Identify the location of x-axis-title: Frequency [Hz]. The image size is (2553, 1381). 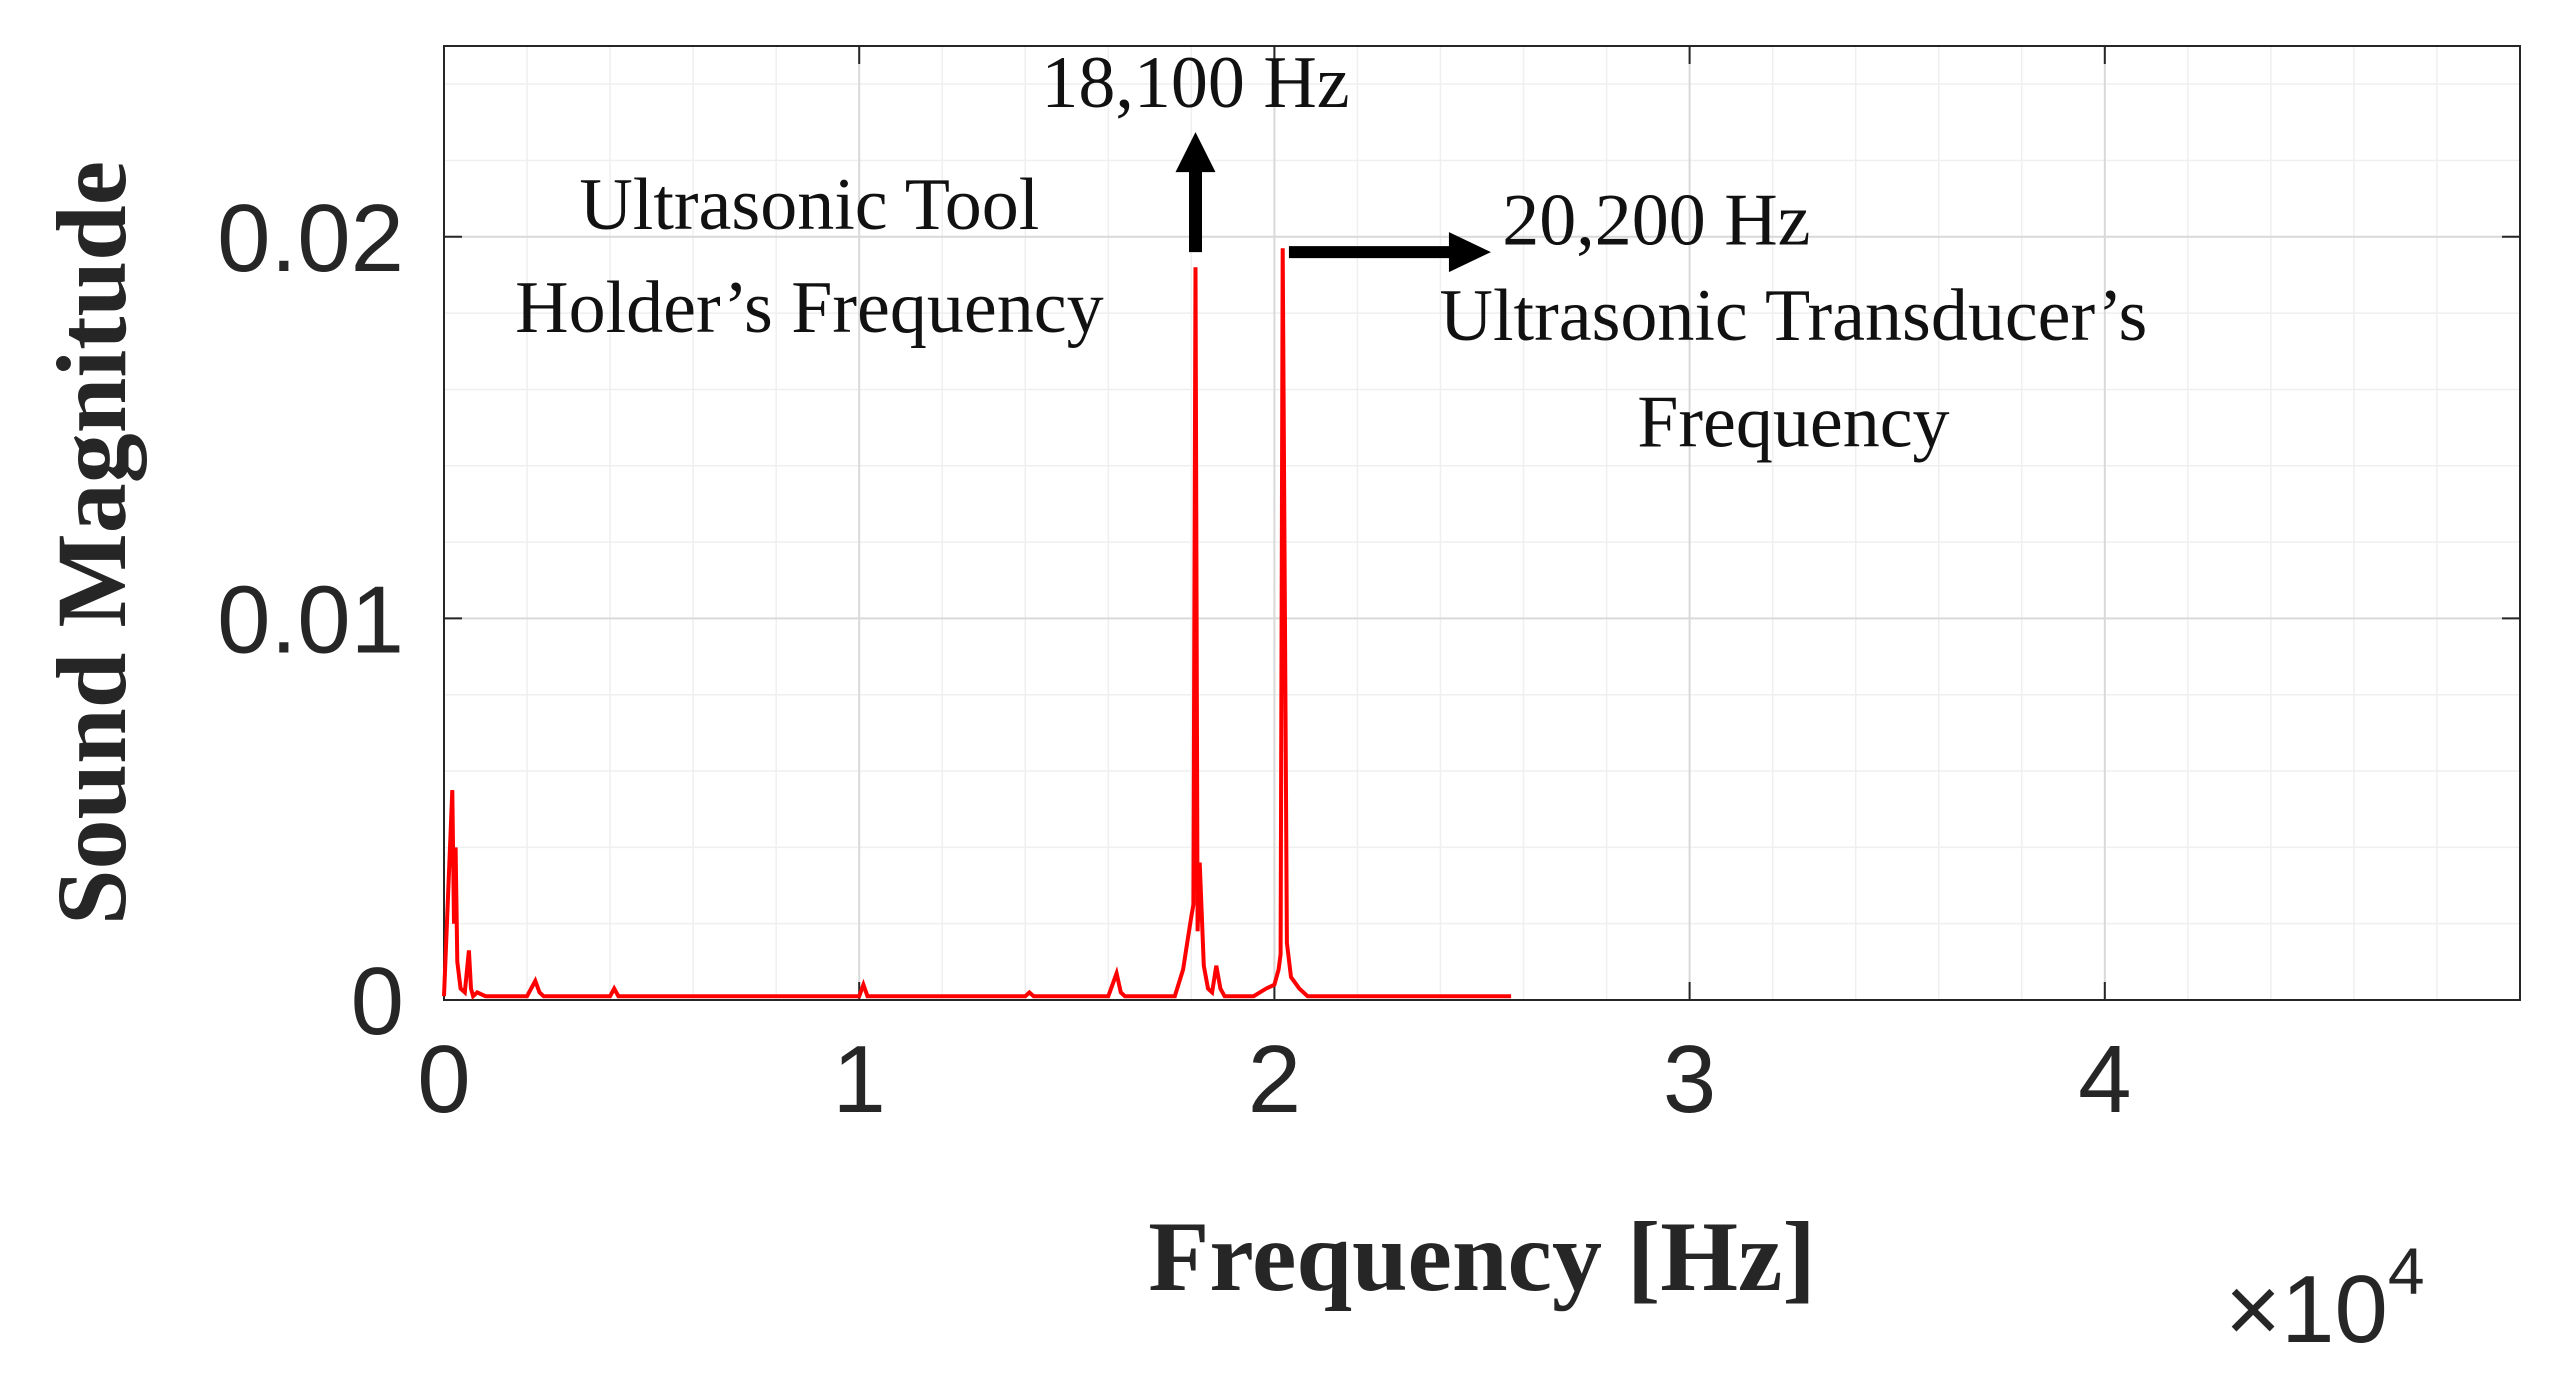
(1481, 1256).